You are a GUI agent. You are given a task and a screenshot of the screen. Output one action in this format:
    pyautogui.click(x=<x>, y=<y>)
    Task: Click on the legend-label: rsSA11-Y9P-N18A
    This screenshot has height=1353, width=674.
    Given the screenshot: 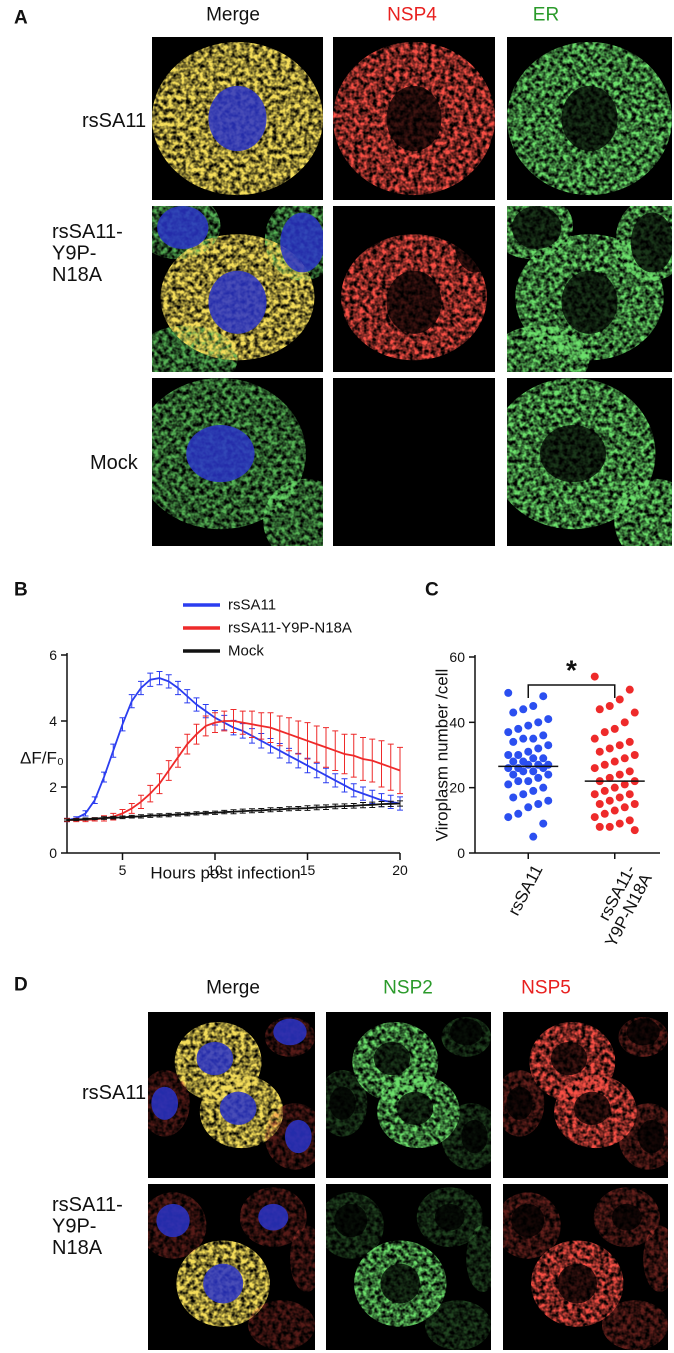 What is the action you would take?
    pyautogui.click(x=290, y=628)
    